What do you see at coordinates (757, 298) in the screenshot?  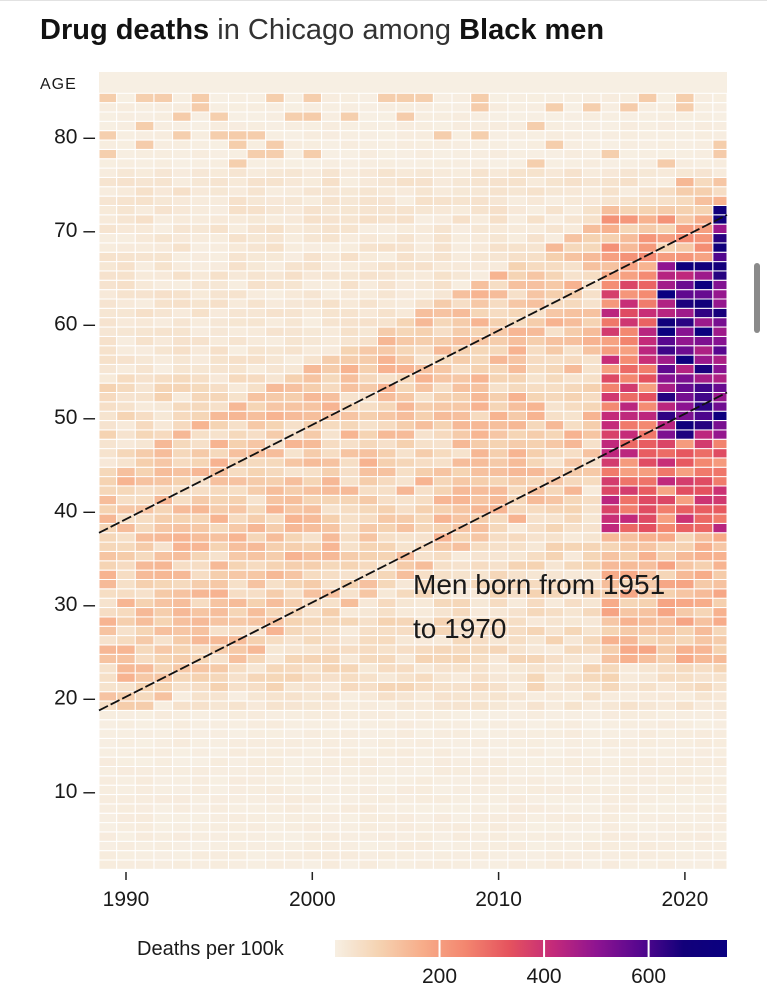 I see `scrollbar-thumb` at bounding box center [757, 298].